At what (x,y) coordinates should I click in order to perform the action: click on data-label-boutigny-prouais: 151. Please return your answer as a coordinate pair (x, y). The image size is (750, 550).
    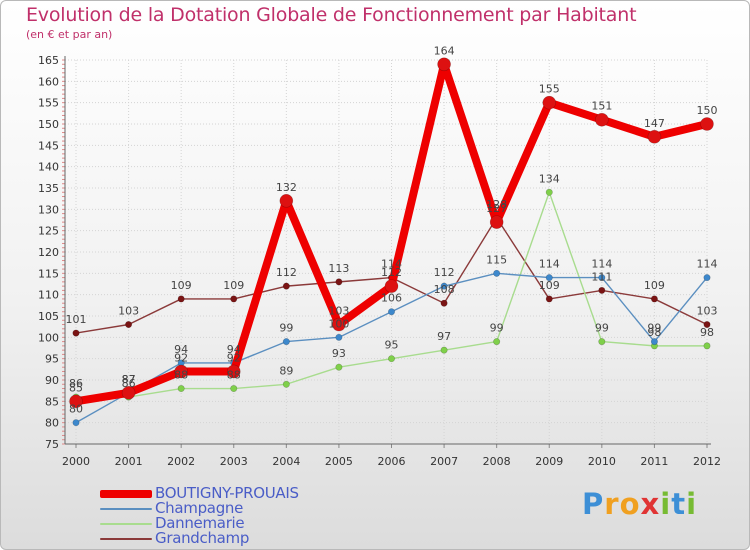
    Looking at the image, I should click on (601, 106).